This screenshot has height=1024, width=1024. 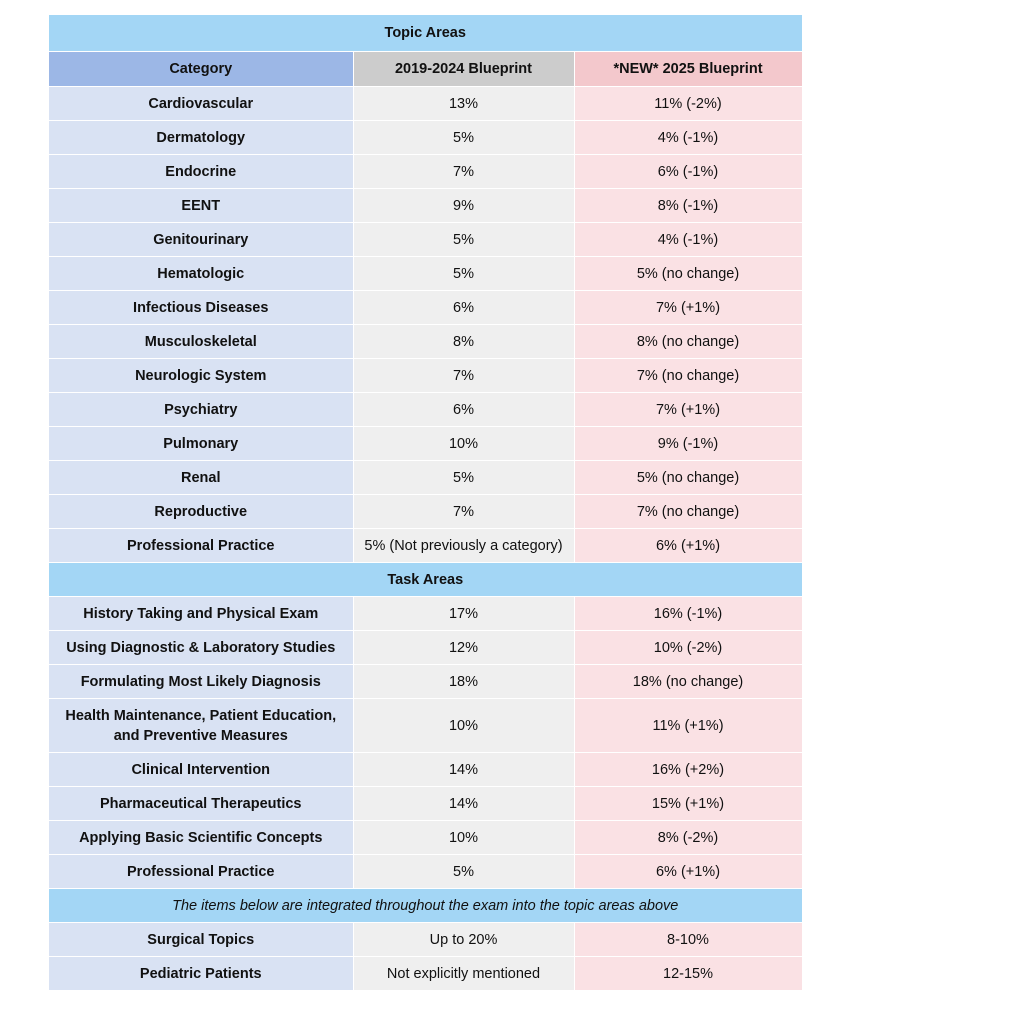 What do you see at coordinates (688, 171) in the screenshot?
I see `new-blueprint-cell: 6% (-1%)` at bounding box center [688, 171].